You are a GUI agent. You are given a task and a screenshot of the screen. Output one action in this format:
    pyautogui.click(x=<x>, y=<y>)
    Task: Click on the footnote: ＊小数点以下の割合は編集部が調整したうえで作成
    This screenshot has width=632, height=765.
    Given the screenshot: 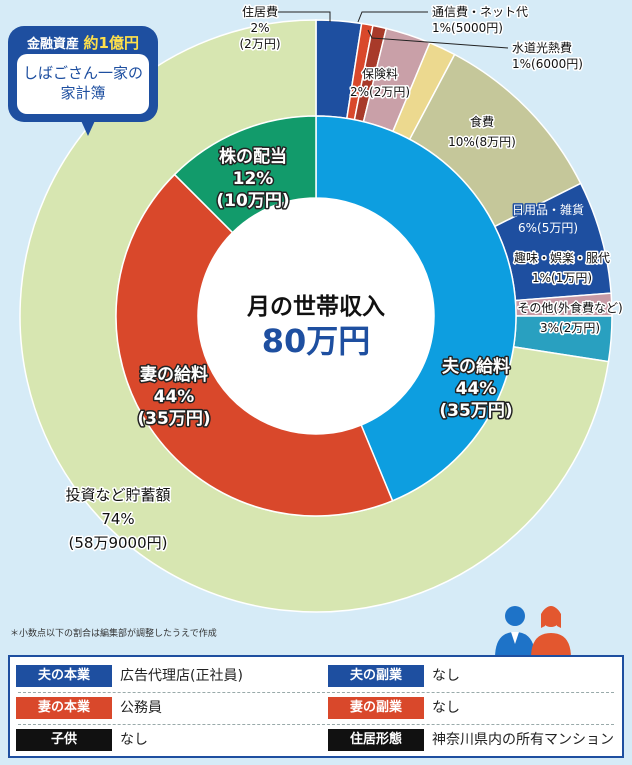 What is the action you would take?
    pyautogui.click(x=113, y=634)
    